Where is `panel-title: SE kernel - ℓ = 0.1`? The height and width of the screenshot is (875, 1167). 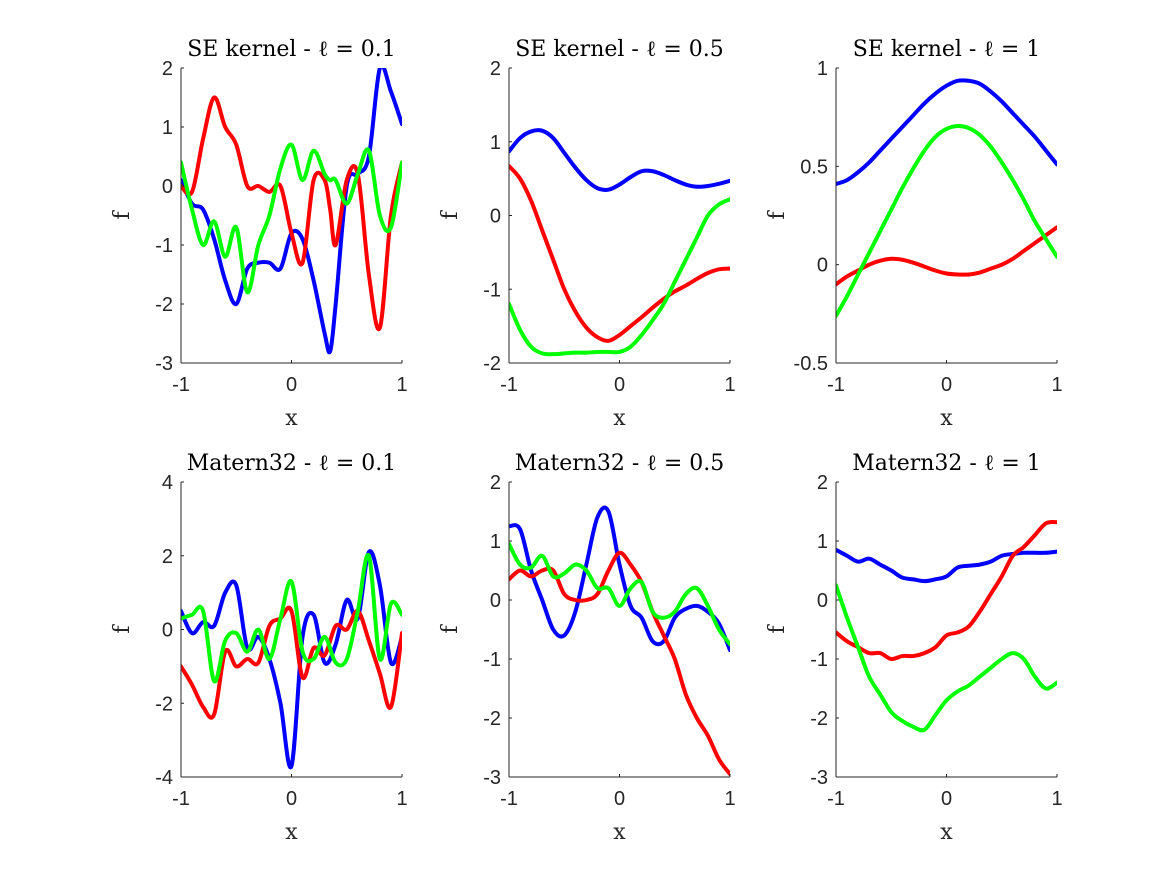
panel-title: SE kernel - ℓ = 0.1 is located at coordinates (291, 49).